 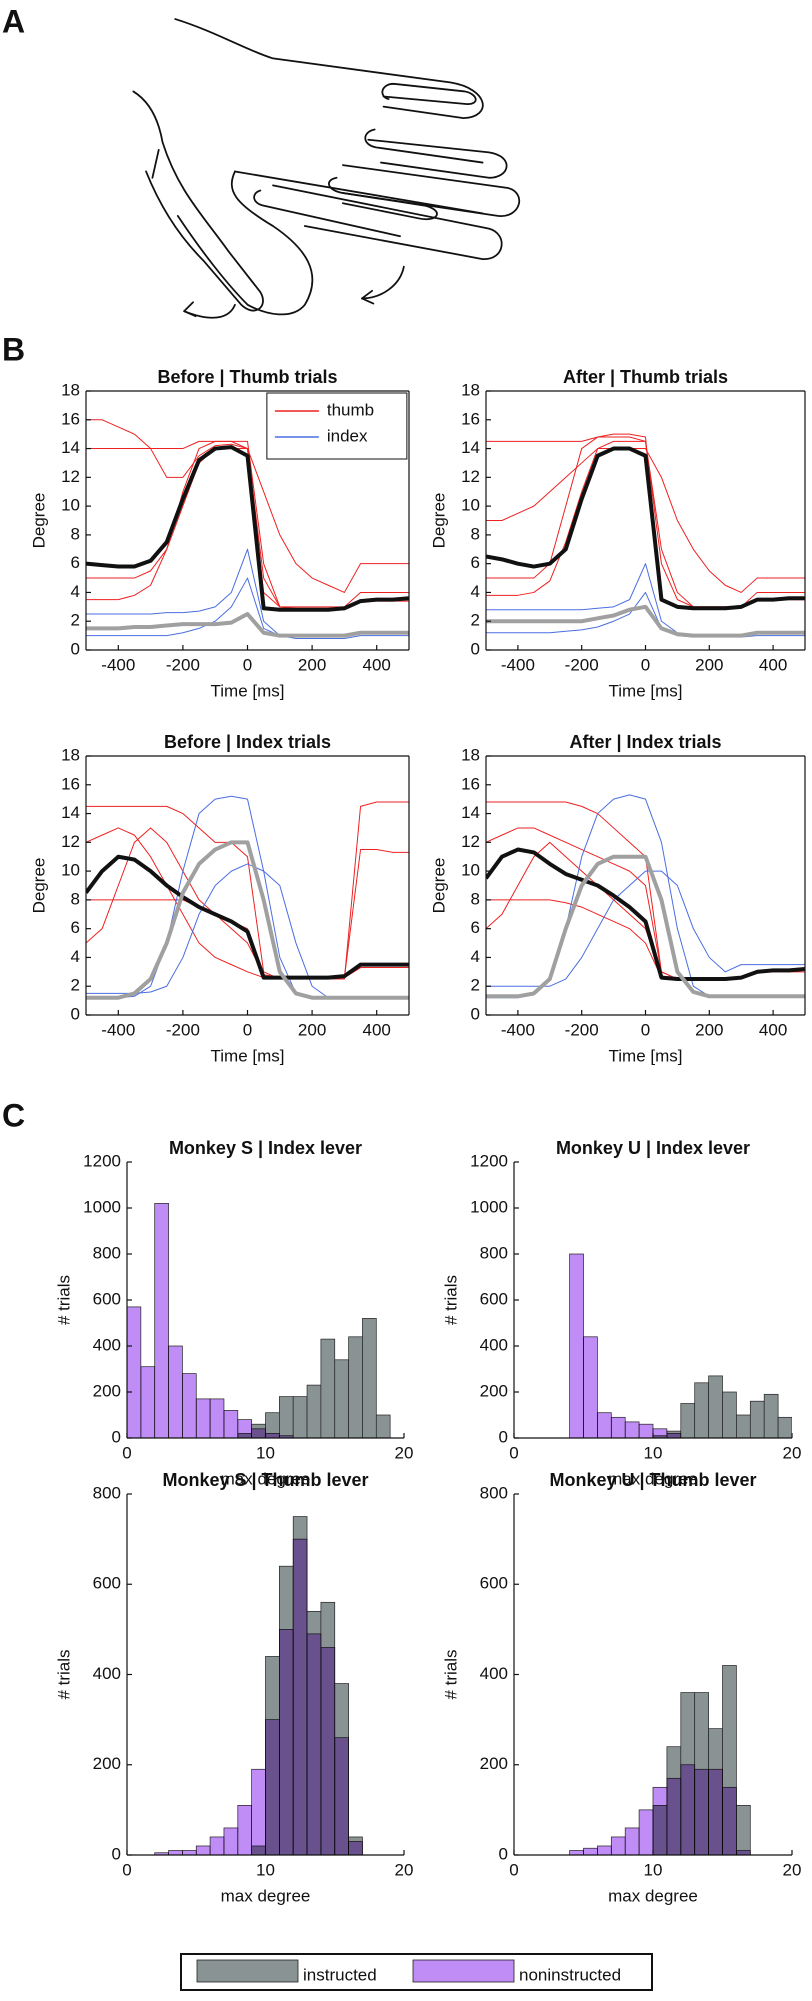 What do you see at coordinates (326, 168) in the screenshot?
I see `hand-drawing` at bounding box center [326, 168].